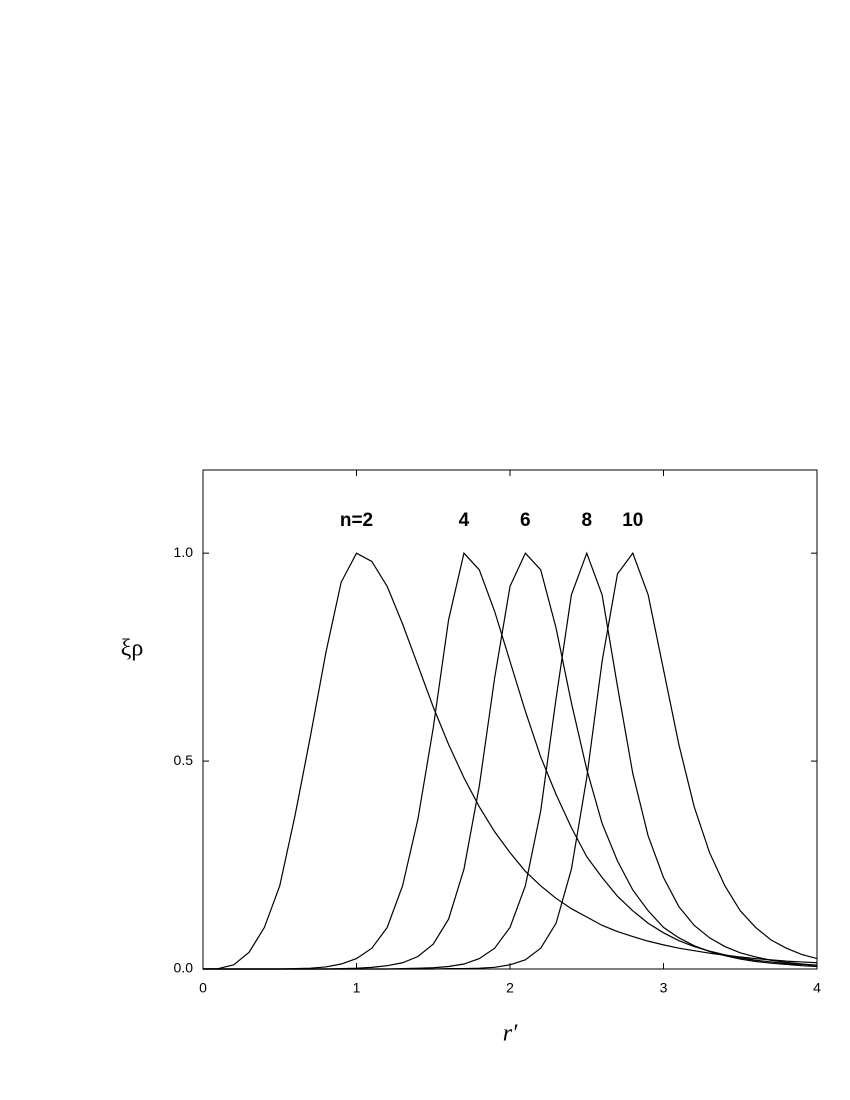 This screenshot has height=1100, width=850. What do you see at coordinates (184, 760) in the screenshot?
I see `y-tick-label: 0.5` at bounding box center [184, 760].